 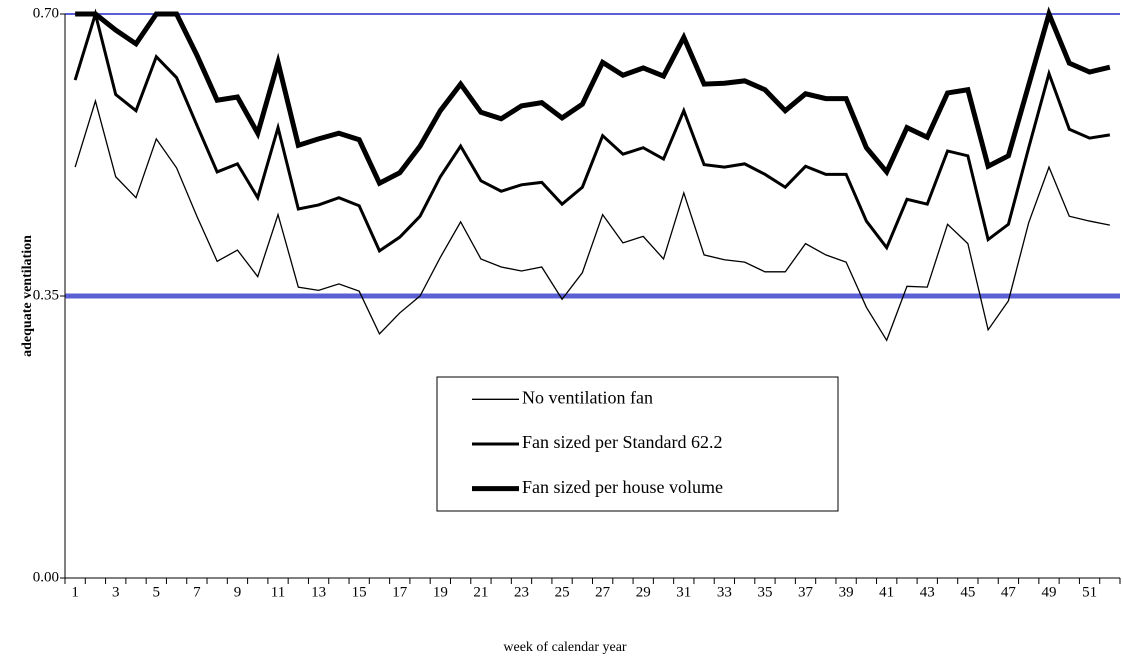 I want to click on x-tick-label: 7, so click(x=197, y=592).